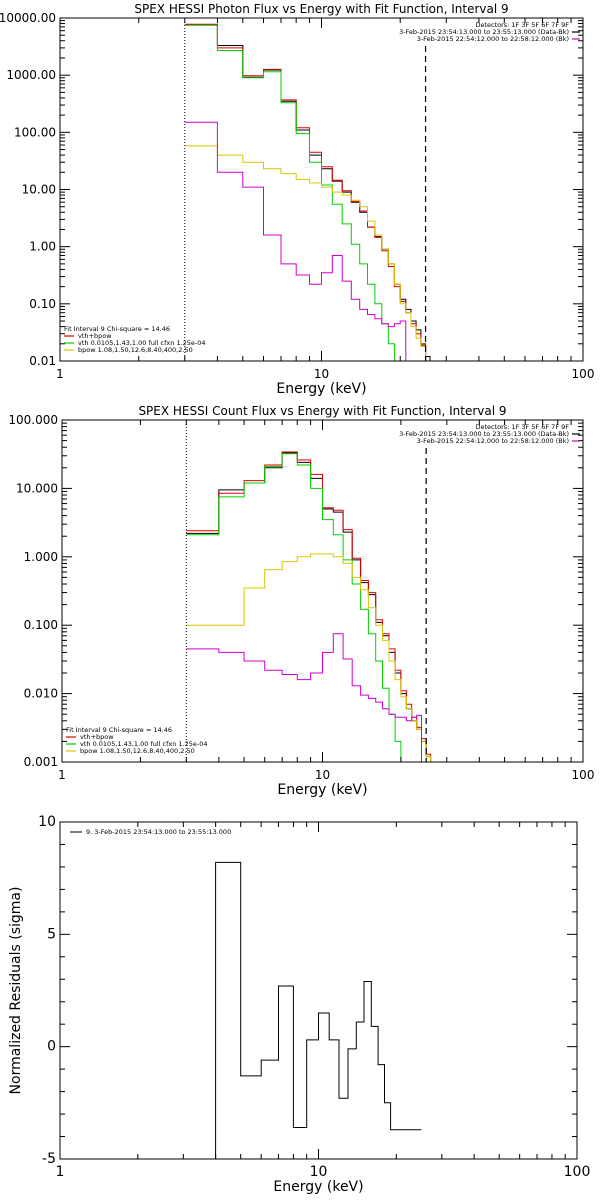 This screenshot has height=1200, width=600. I want to click on y-tick-label: 1.000, so click(41, 557).